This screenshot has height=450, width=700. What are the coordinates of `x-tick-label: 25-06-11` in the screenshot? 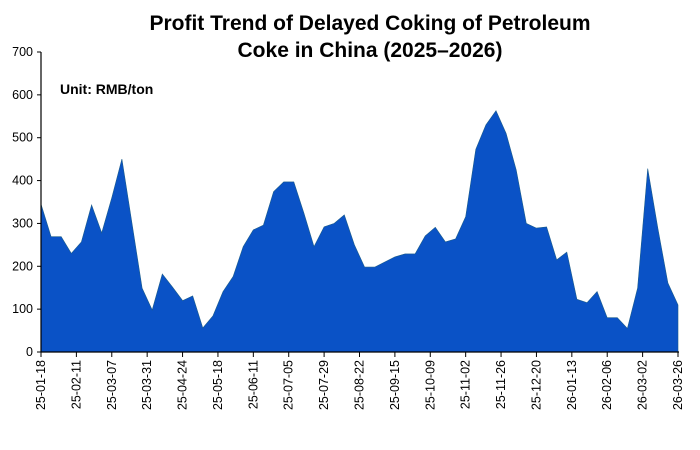 It's located at (253, 384).